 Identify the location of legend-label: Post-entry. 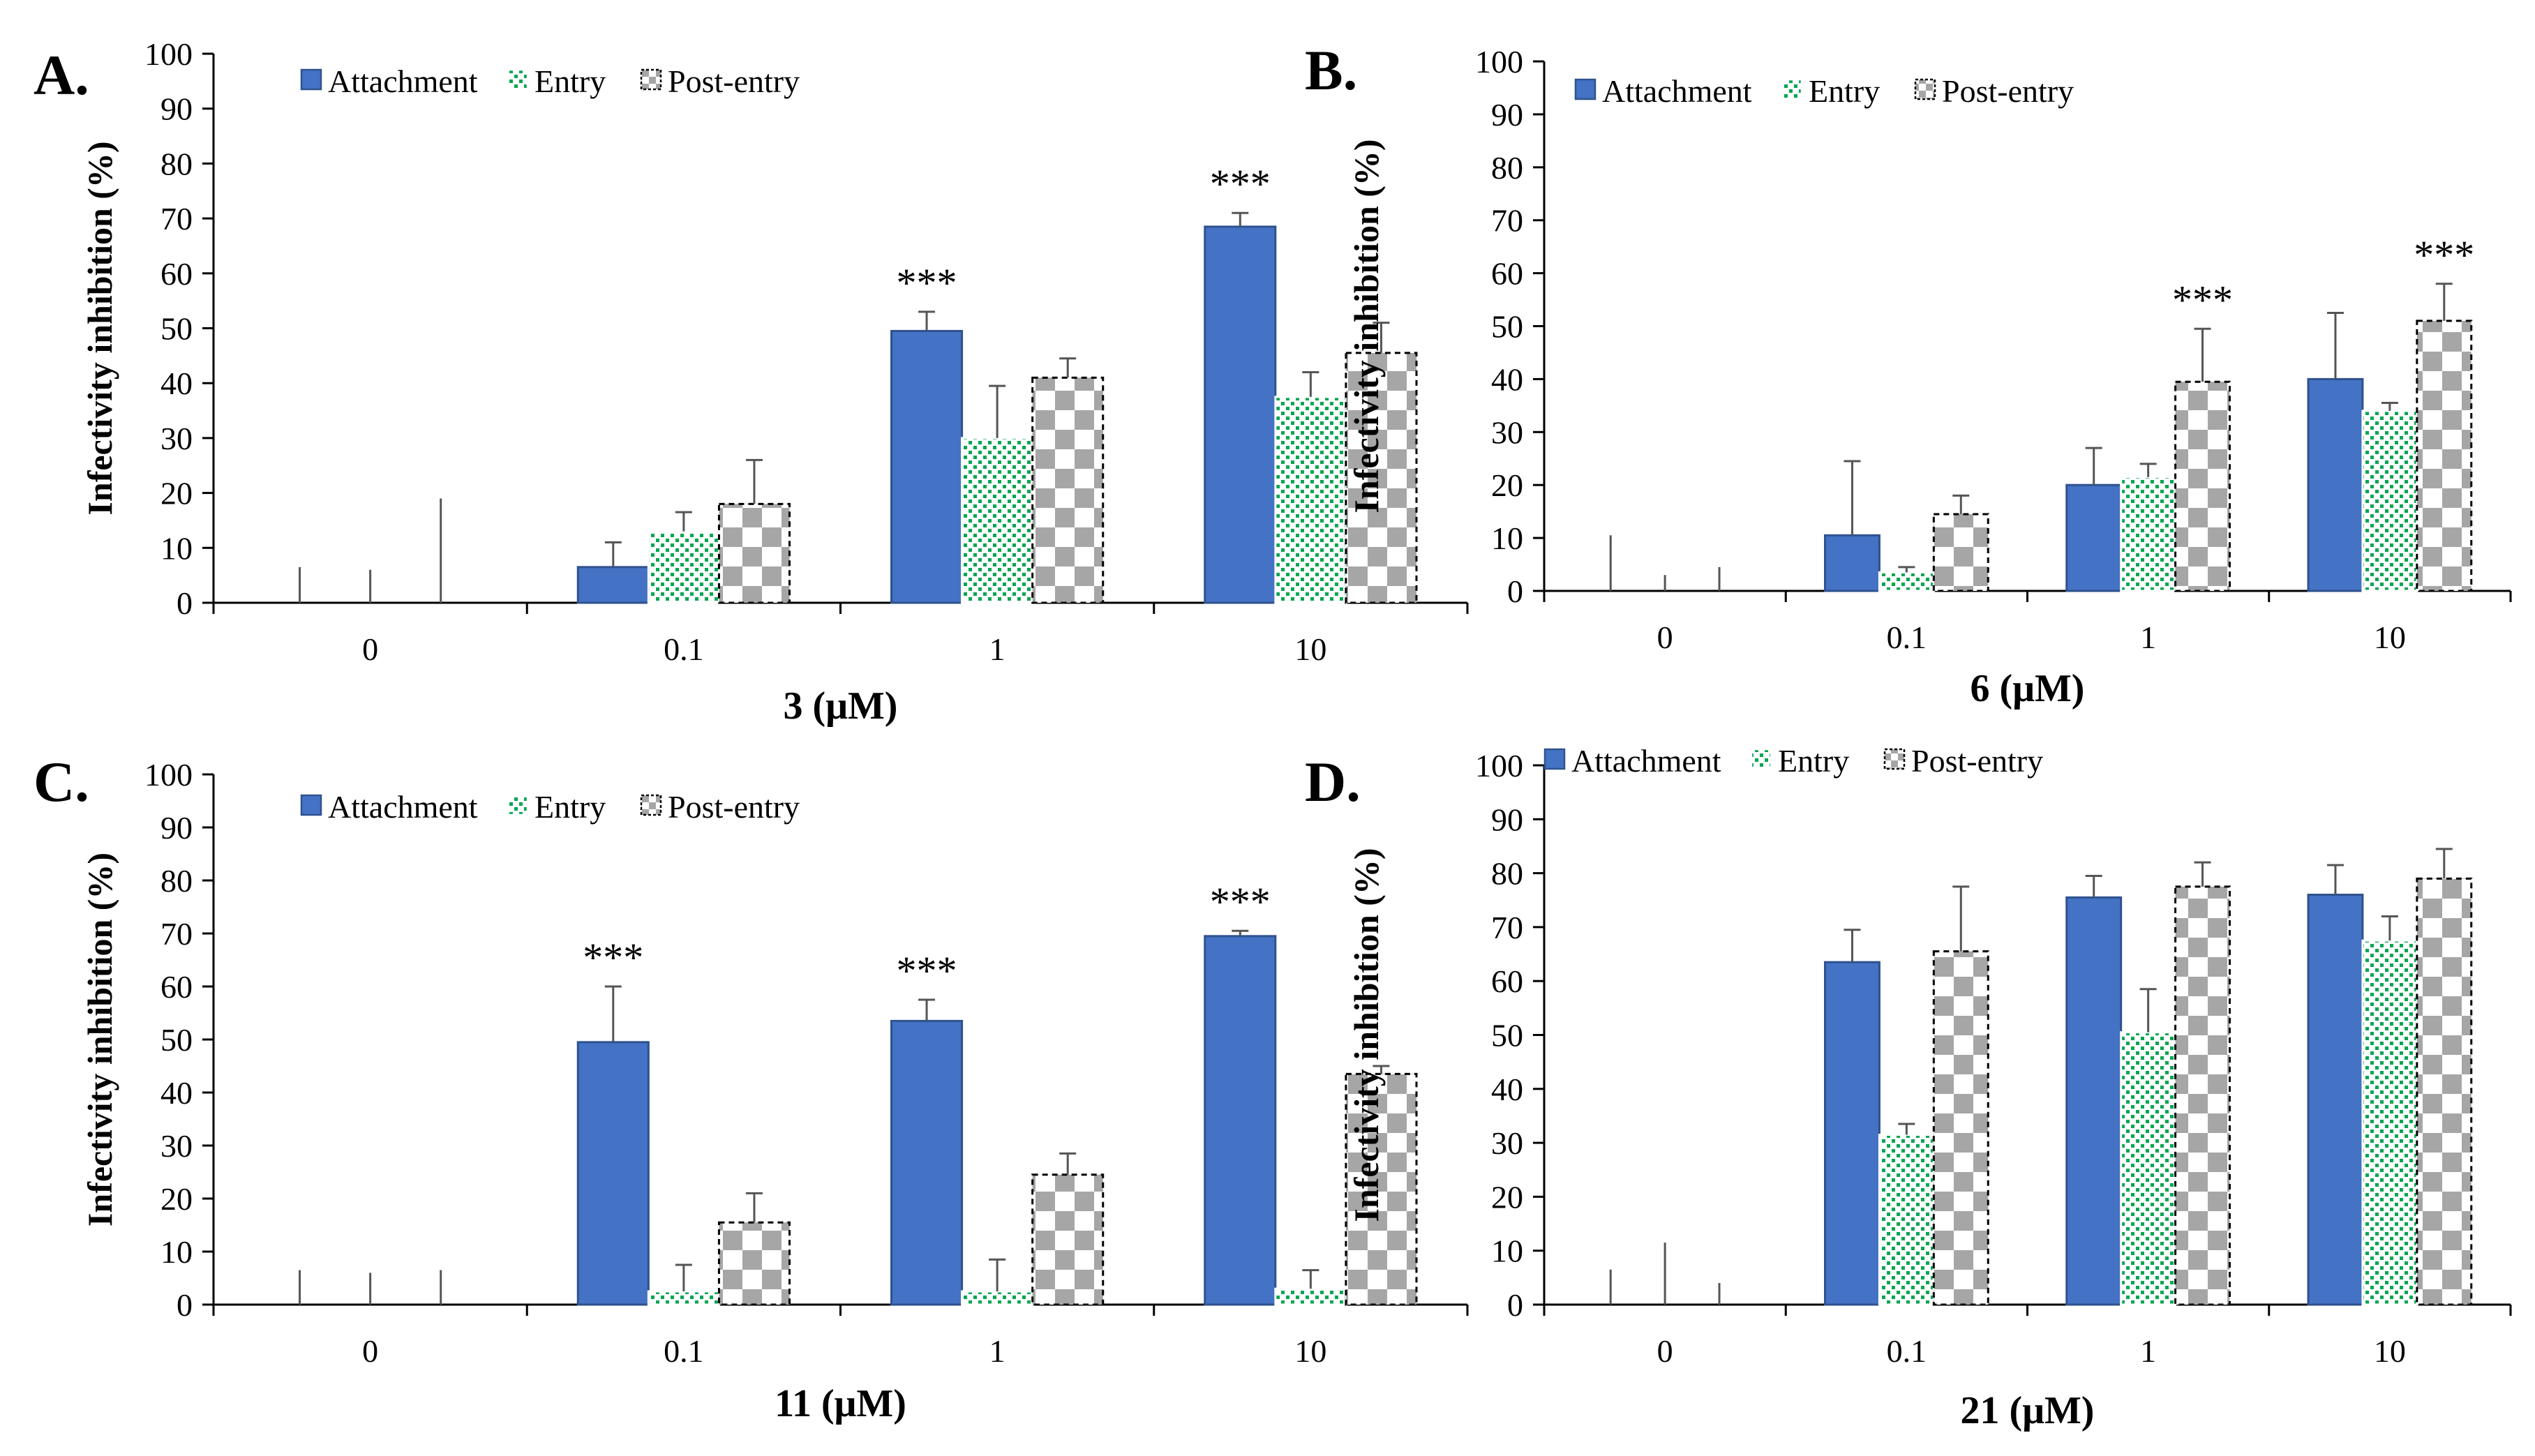
(734, 807).